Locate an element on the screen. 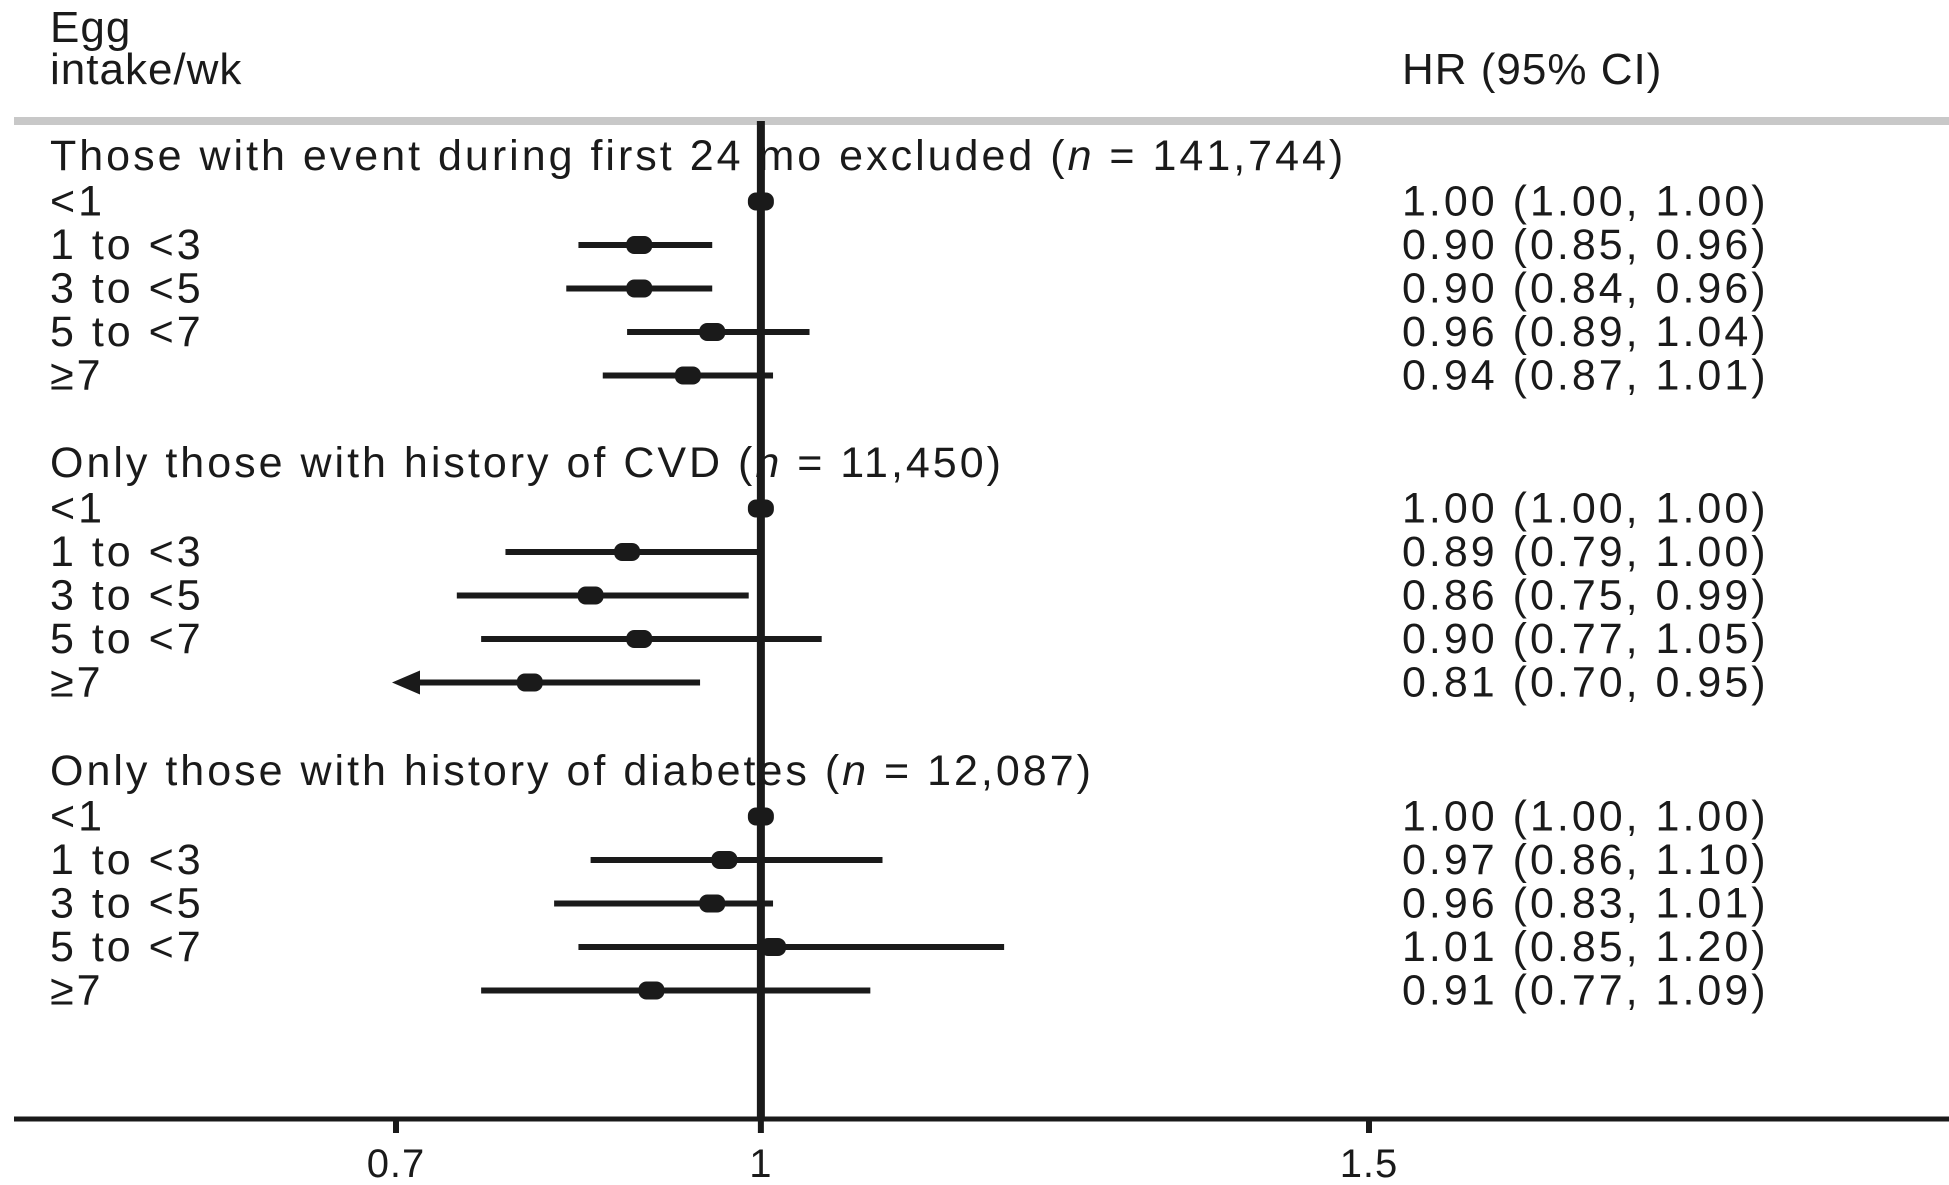  ci-arrow-left is located at coordinates (406, 682).